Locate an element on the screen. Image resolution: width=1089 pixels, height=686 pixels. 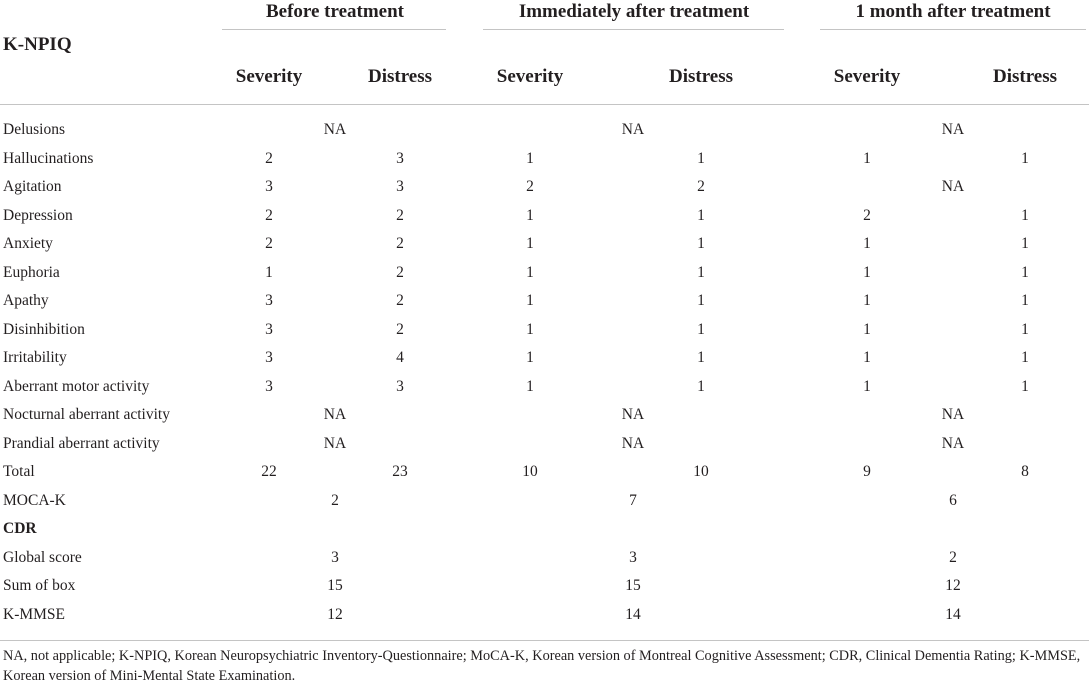
row-label-global-score: Global score is located at coordinates (42, 557).